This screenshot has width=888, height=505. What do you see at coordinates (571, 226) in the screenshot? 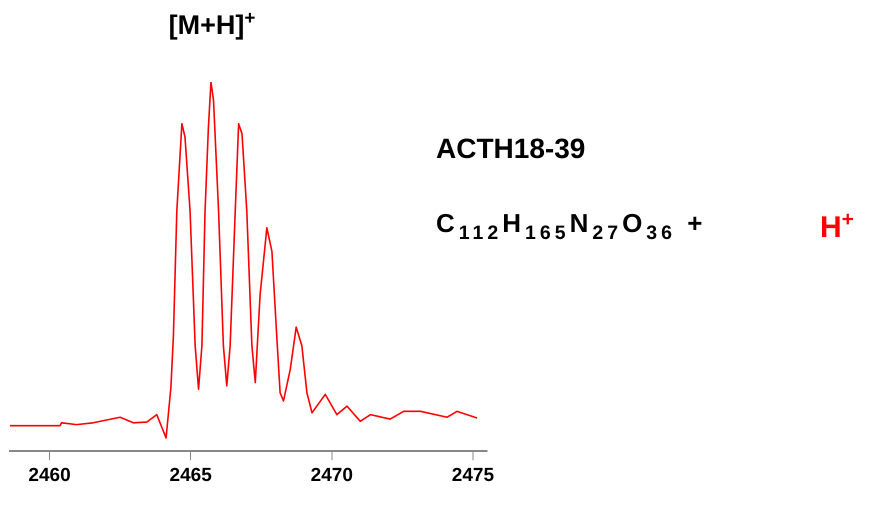
I see `text: C$_{112}$H$_{165}$N$_{27}$O$_{36}$ +` at bounding box center [571, 226].